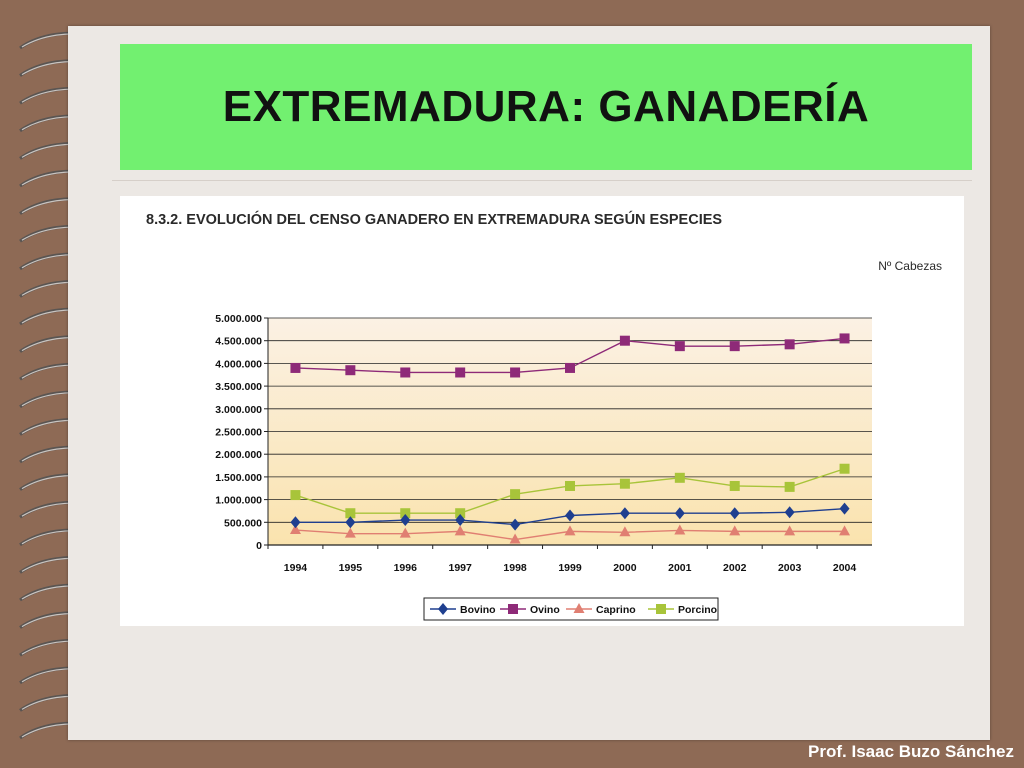  I want to click on legend-label-ovino: Ovino, so click(545, 610).